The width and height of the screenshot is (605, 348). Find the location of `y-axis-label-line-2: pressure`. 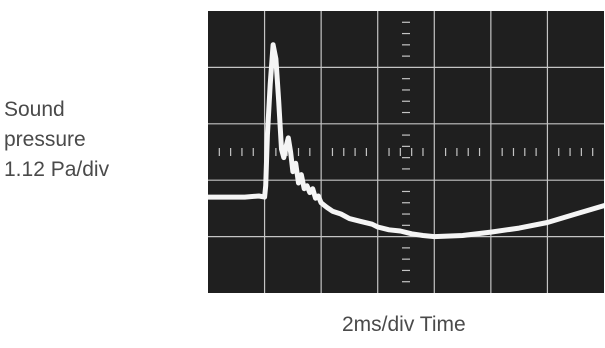

y-axis-label-line-2: pressure is located at coordinates (45, 139).